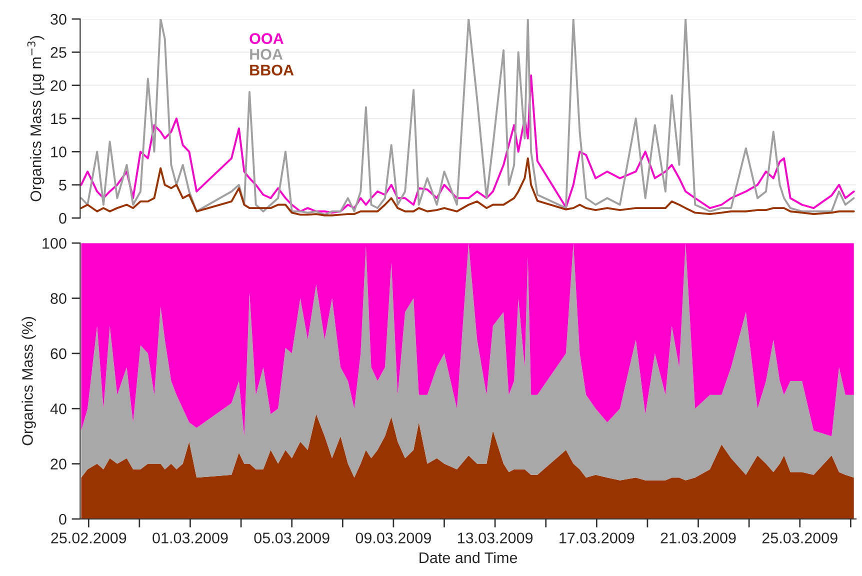 The height and width of the screenshot is (576, 862). Describe the element at coordinates (88, 538) in the screenshot. I see `x-tick-label: 25.02.2009` at that location.